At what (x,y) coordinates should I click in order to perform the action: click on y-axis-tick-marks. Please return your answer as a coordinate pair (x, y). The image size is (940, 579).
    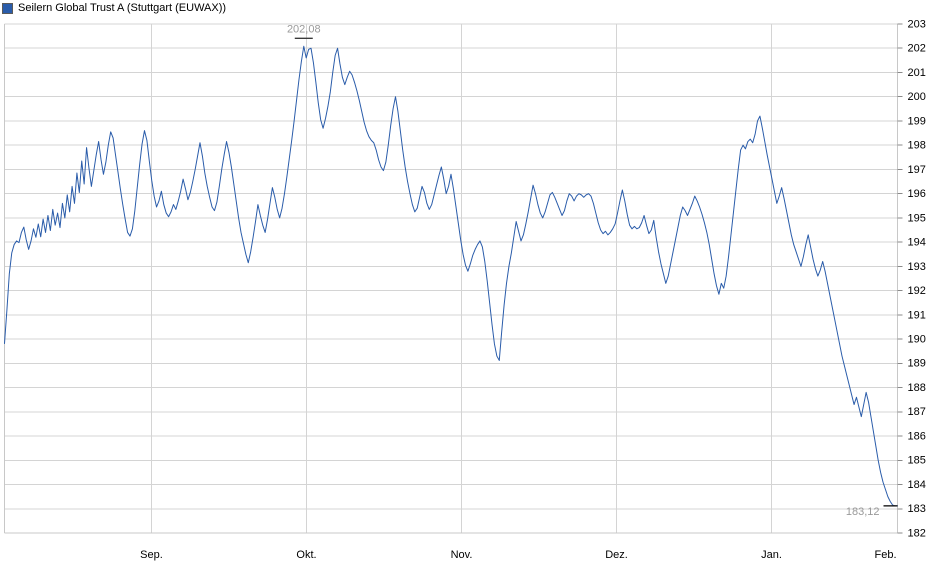
    Looking at the image, I should click on (900, 278).